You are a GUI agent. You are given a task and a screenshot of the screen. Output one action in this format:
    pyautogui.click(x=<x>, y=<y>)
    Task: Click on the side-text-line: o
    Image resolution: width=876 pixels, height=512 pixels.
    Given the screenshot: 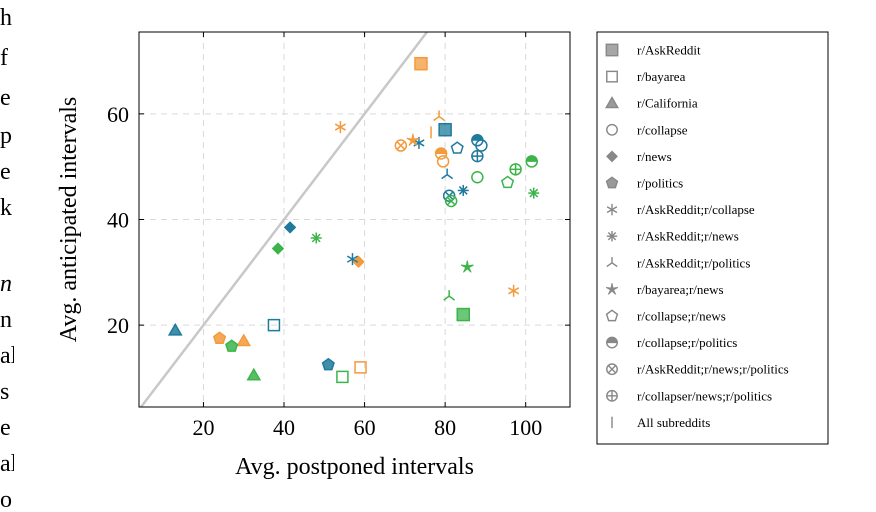 What is the action you would take?
    pyautogui.click(x=6, y=499)
    